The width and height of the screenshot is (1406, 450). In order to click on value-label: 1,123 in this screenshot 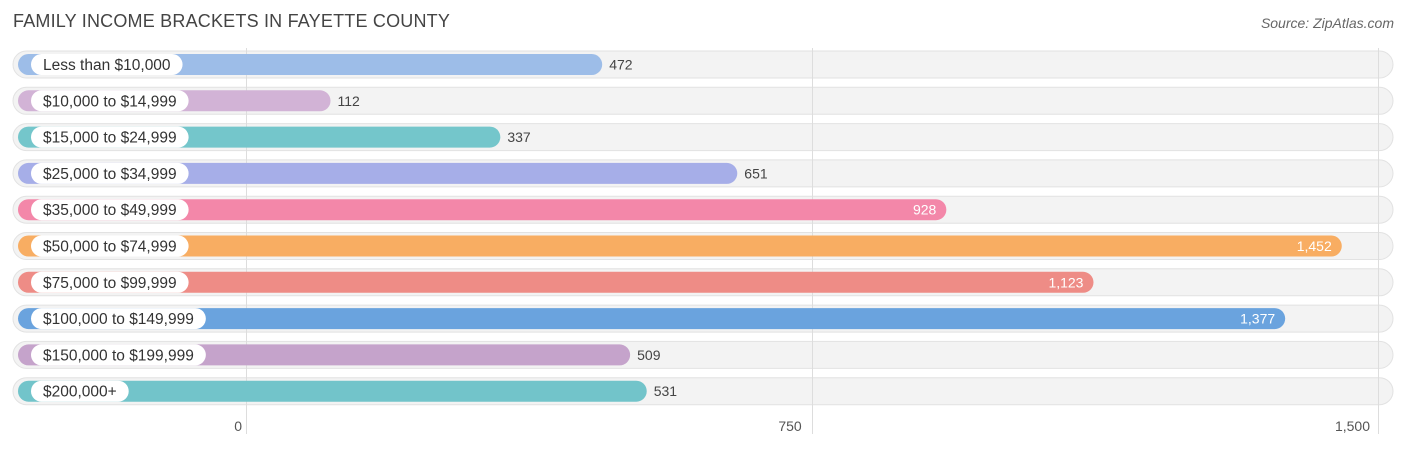, I will do `click(1065, 282)`.